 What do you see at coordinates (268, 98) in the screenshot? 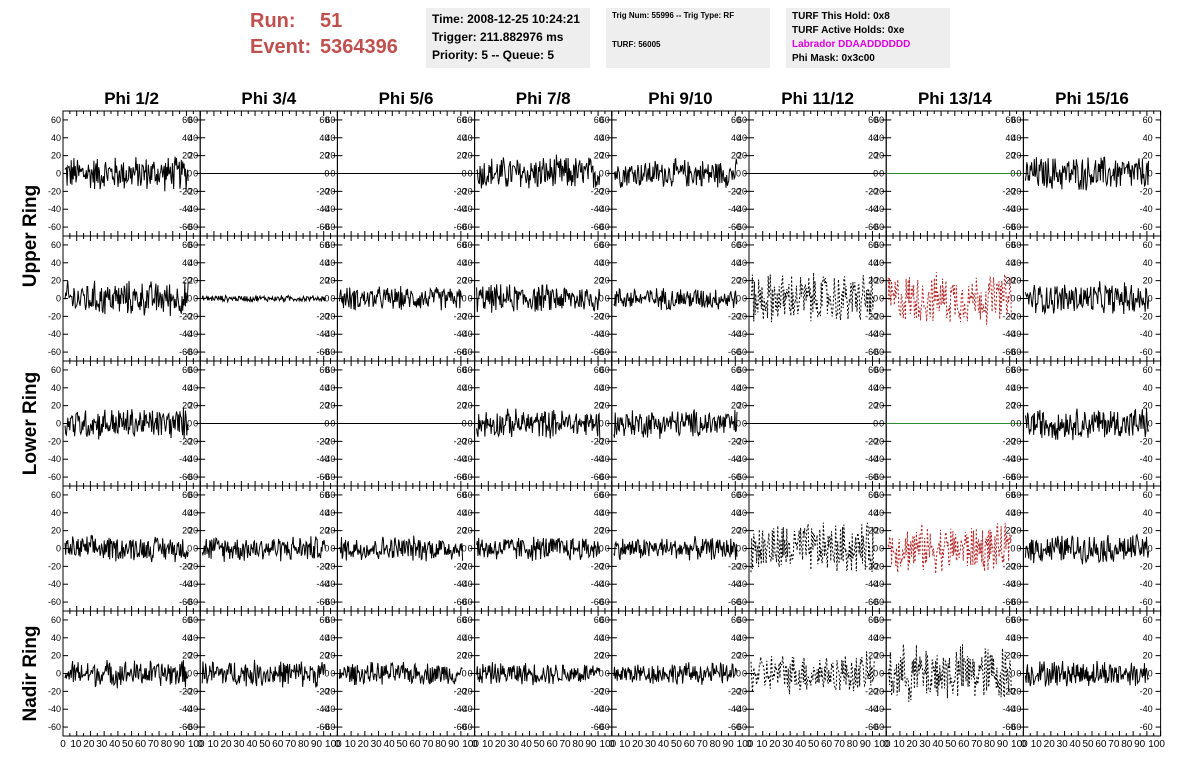
I see `column-header: Phi 3/4` at bounding box center [268, 98].